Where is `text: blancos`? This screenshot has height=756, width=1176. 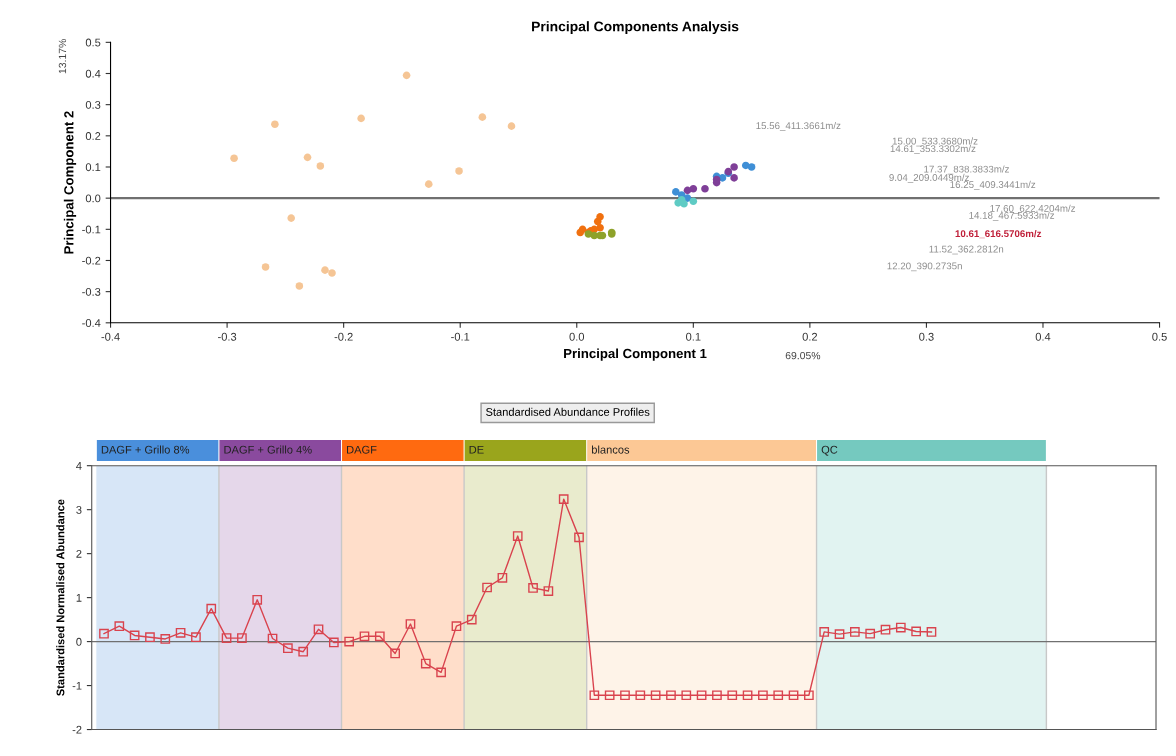
text: blancos is located at coordinates (611, 449).